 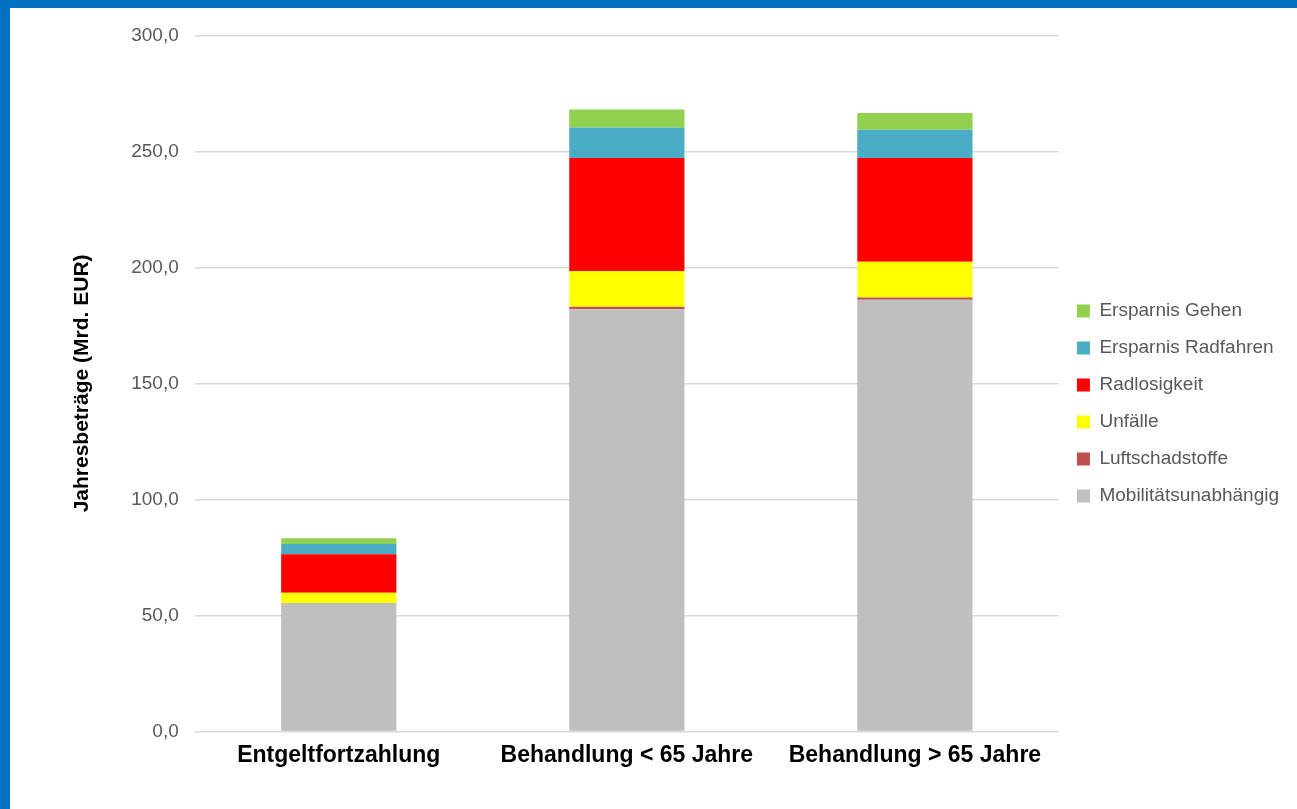 I want to click on legend-label: Ersparnis Gehen, so click(x=1171, y=310).